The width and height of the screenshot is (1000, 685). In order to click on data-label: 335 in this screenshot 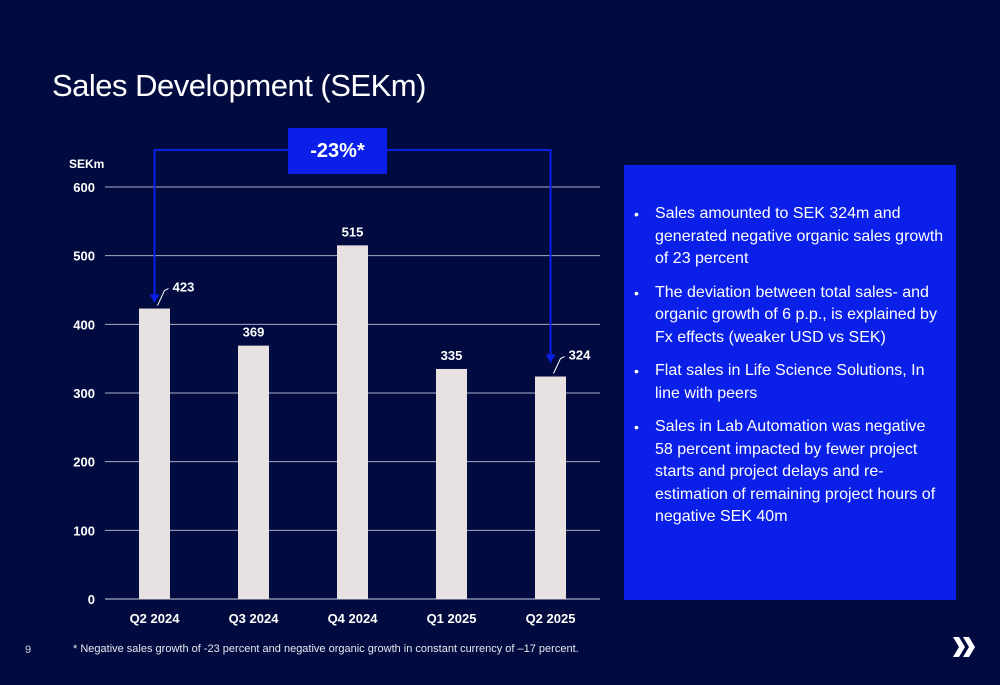, I will do `click(452, 355)`.